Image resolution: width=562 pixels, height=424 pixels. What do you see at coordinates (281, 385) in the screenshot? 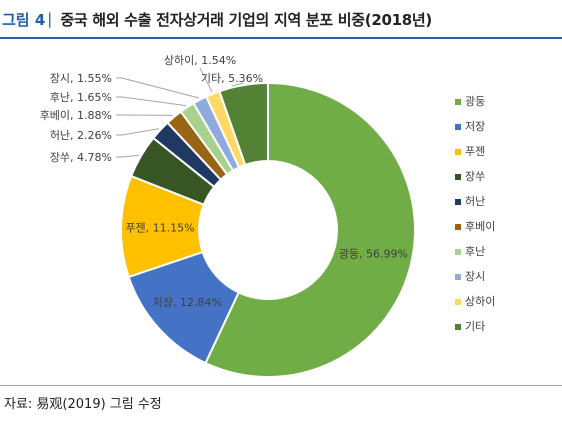
I see `footer-divider` at bounding box center [281, 385].